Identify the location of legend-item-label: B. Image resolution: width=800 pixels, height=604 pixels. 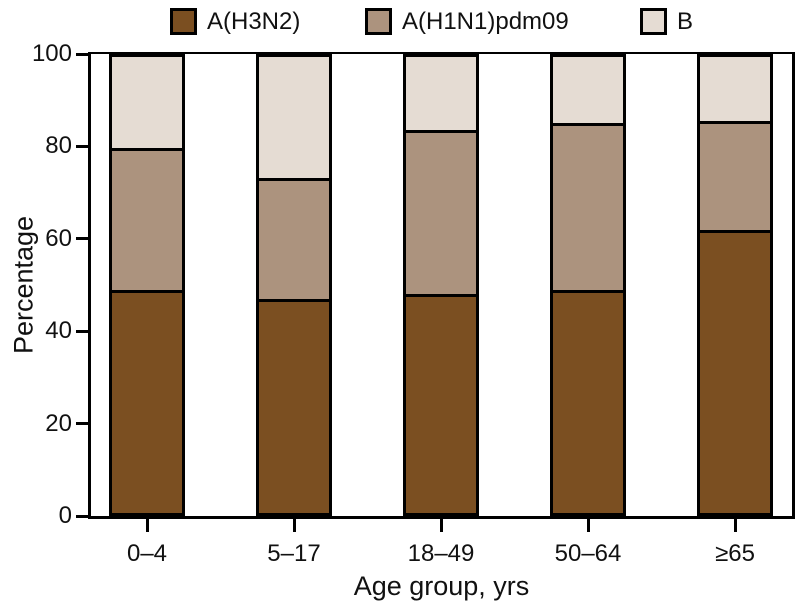
(685, 21).